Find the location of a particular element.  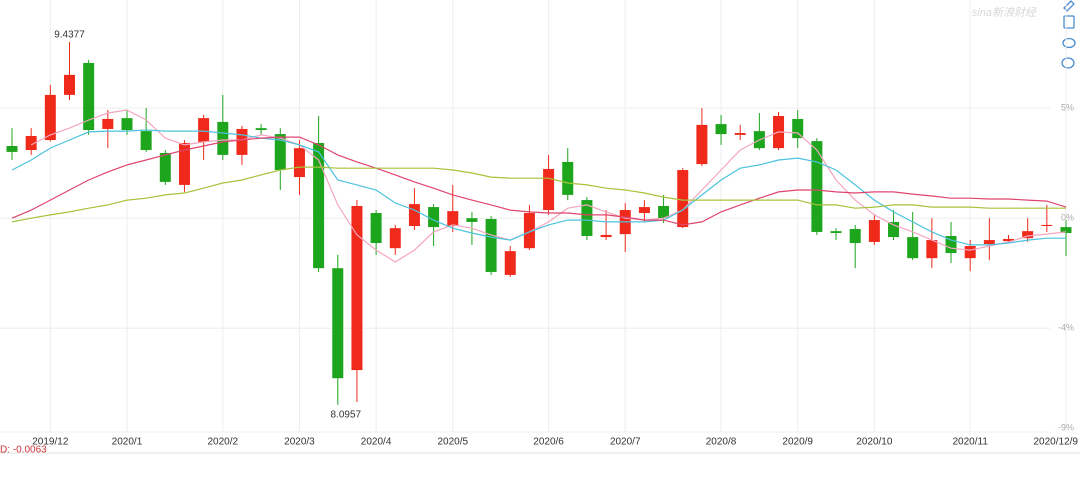

x-tick-label: 2020/2 is located at coordinates (223, 442).